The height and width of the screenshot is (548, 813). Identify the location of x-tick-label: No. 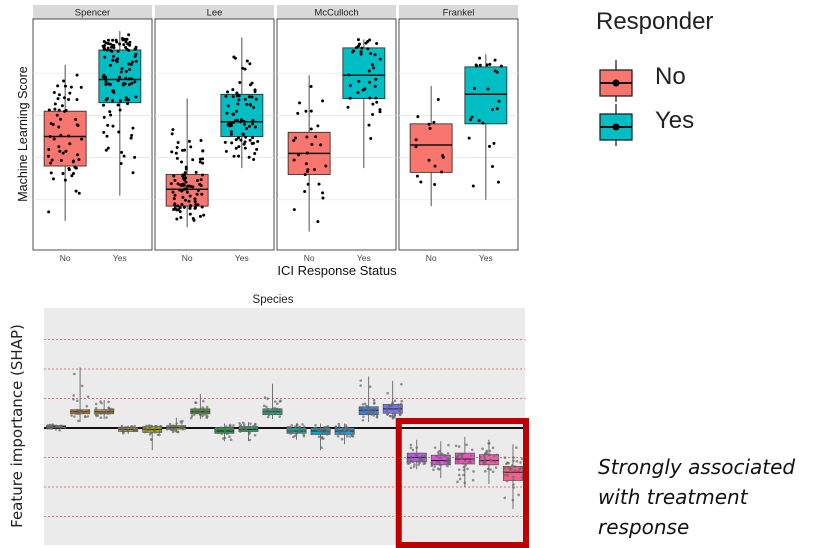
(431, 258).